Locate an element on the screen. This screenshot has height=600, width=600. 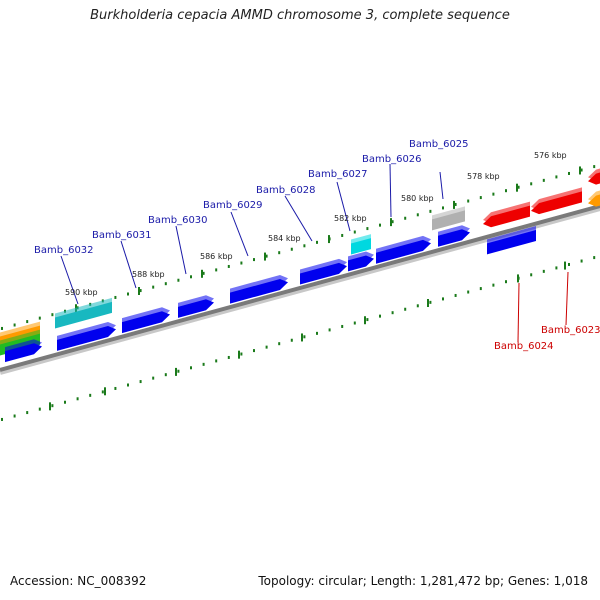
gene-bamb-6028-arrow is located at coordinates (259, 289).